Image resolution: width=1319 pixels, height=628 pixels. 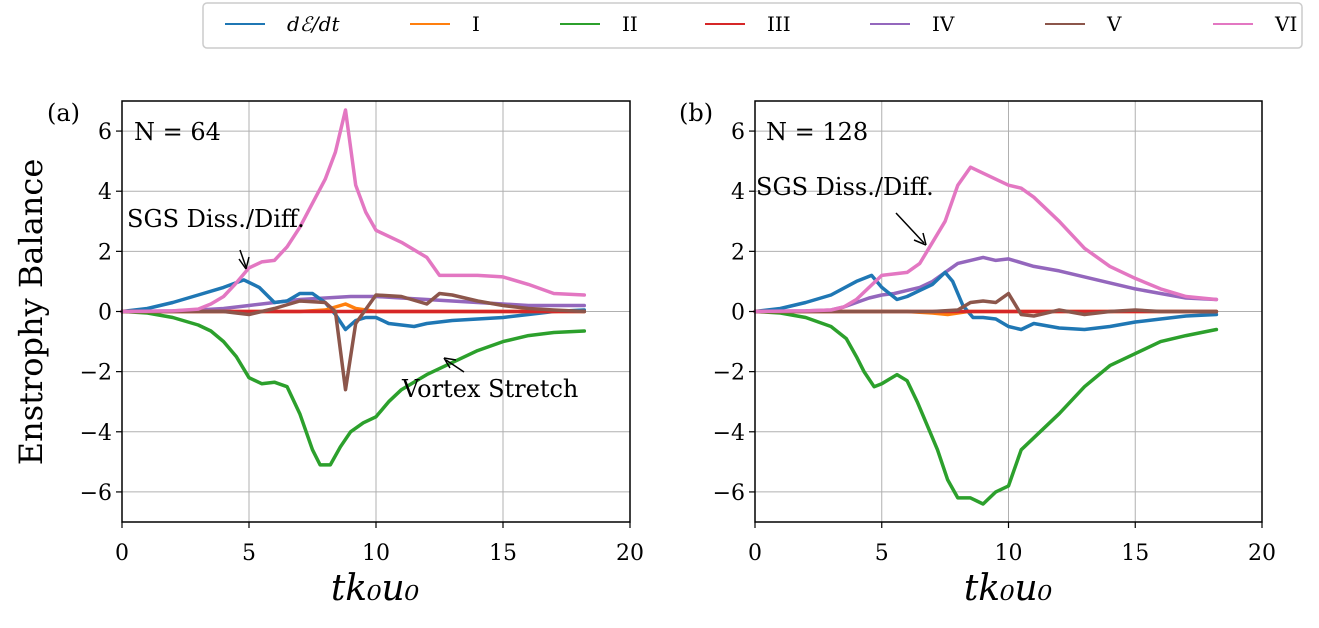 I want to click on panel-a-ytick-label: 2, so click(x=105, y=252).